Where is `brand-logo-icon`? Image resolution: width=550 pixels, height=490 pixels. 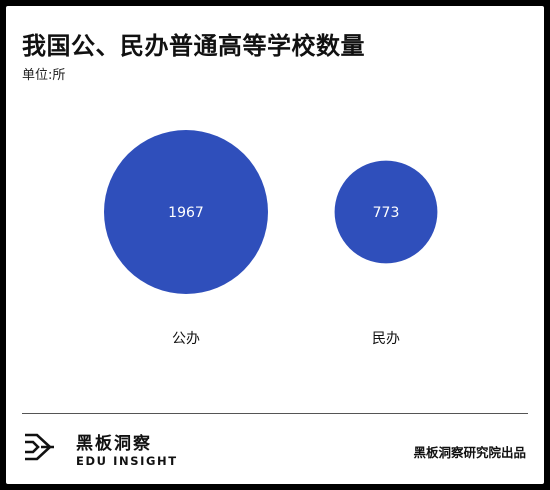
brand-logo-icon is located at coordinates (39, 447).